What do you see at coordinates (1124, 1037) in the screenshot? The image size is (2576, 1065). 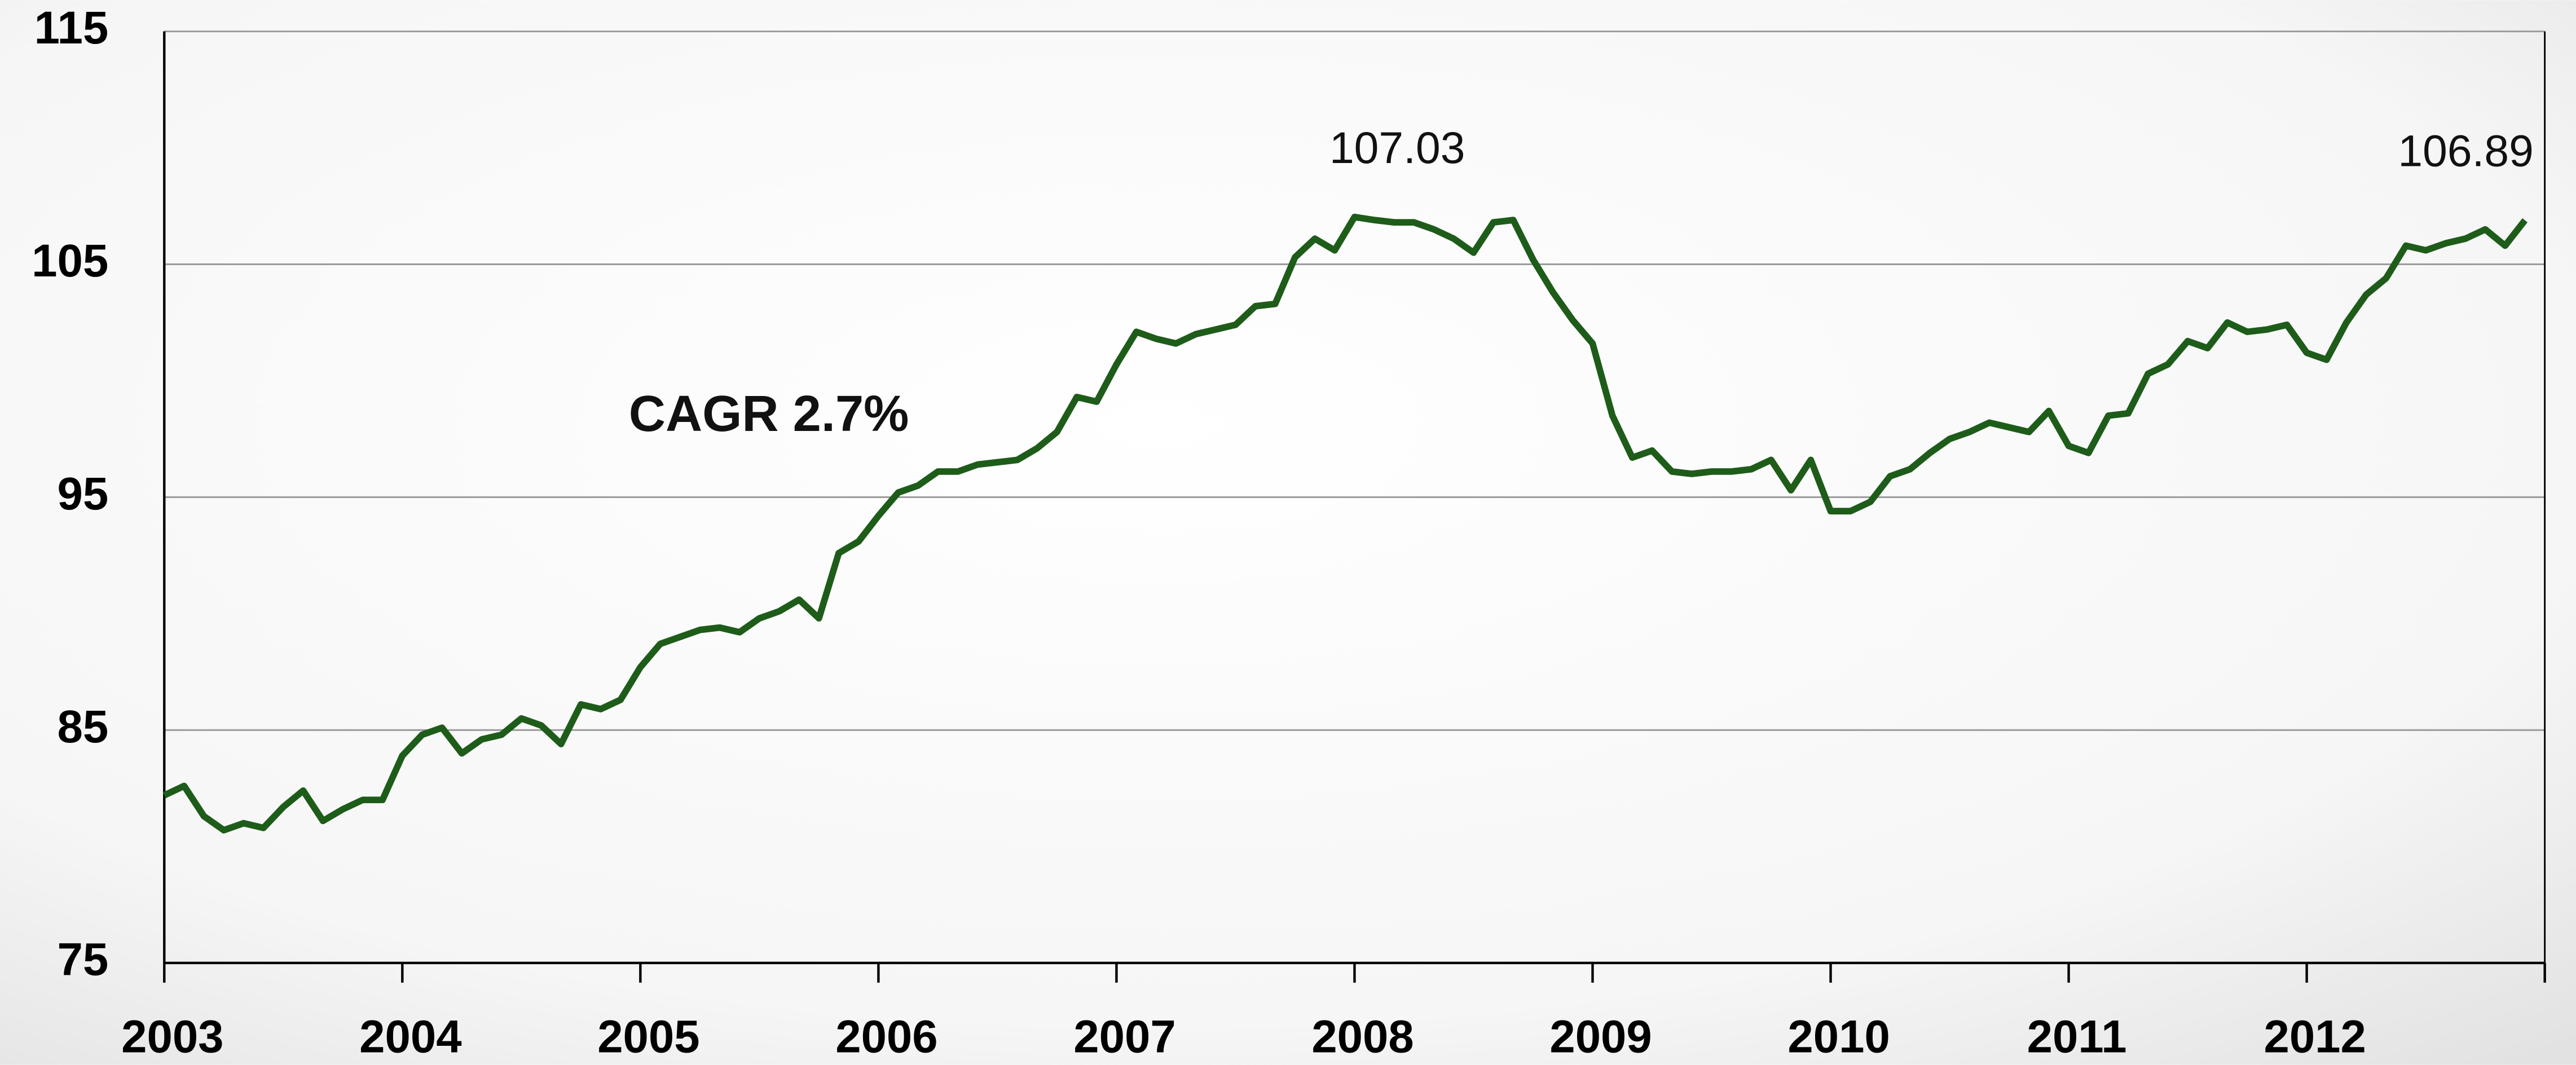 I see `x-tick-label: 2007` at bounding box center [1124, 1037].